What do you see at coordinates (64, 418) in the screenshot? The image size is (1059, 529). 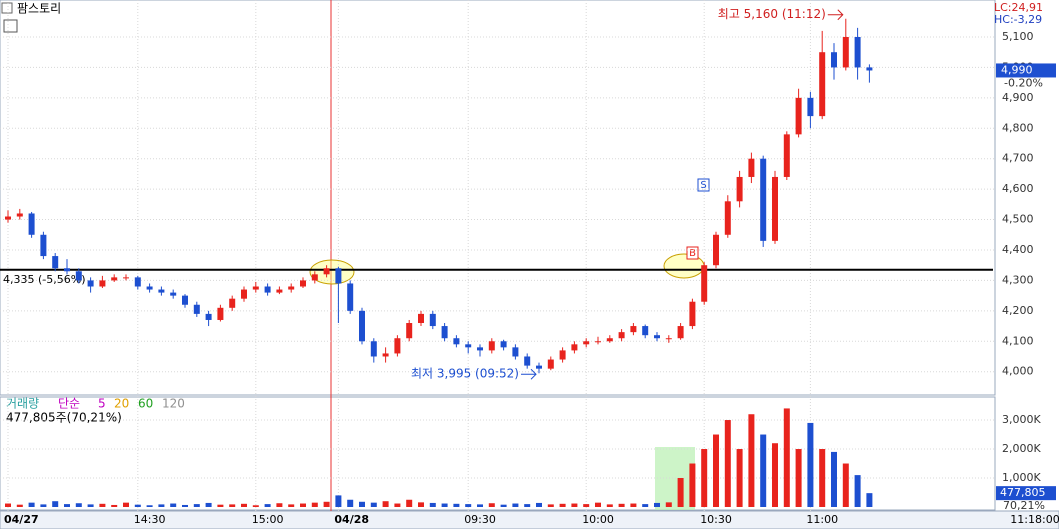 I see `volume-info: 477,805주(70,21%)` at bounding box center [64, 418].